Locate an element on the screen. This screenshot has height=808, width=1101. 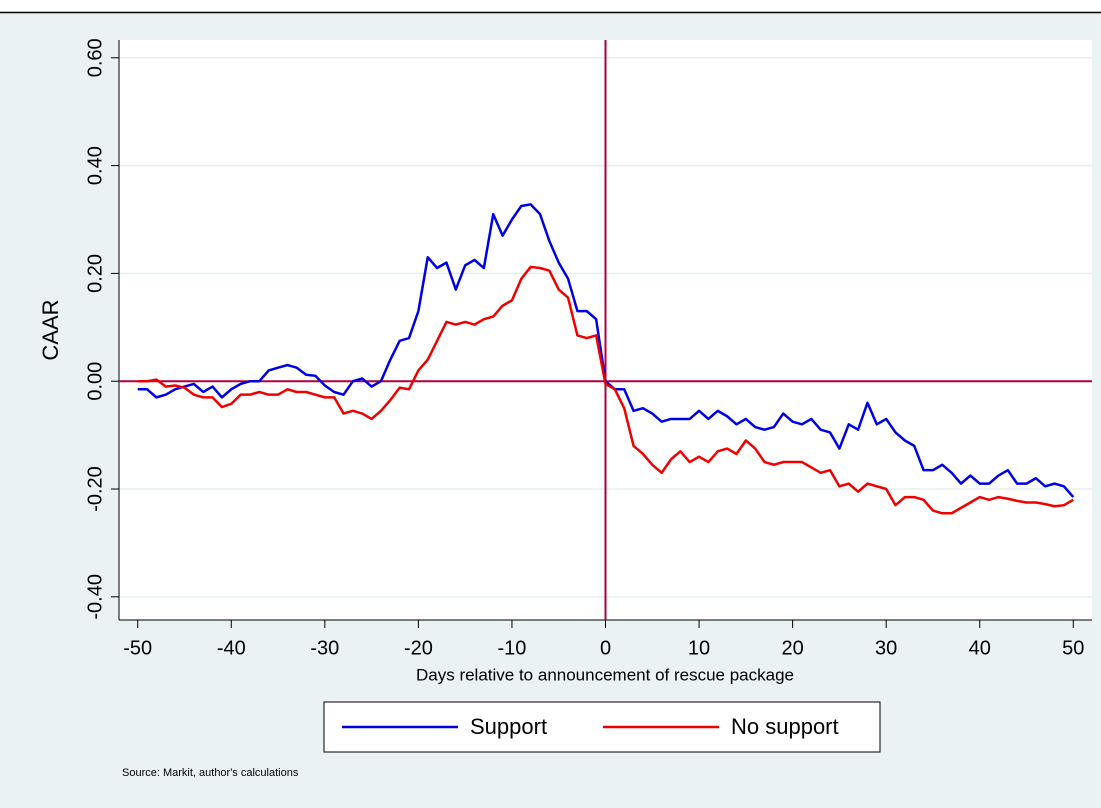
x-tick-label: 20 is located at coordinates (792, 648).